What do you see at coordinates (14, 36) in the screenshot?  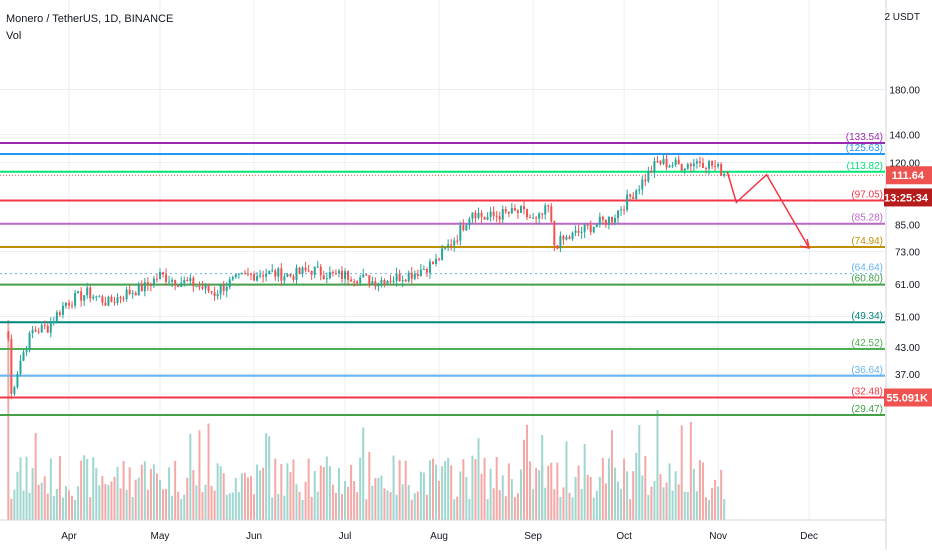 I see `volume-indicator-label: Vol` at bounding box center [14, 36].